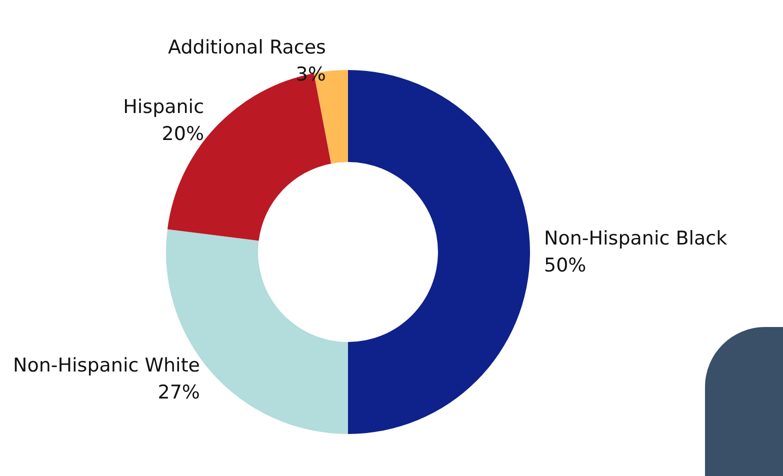 Image resolution: width=783 pixels, height=476 pixels. Describe the element at coordinates (183, 134) in the screenshot. I see `data-label: 20%` at that location.